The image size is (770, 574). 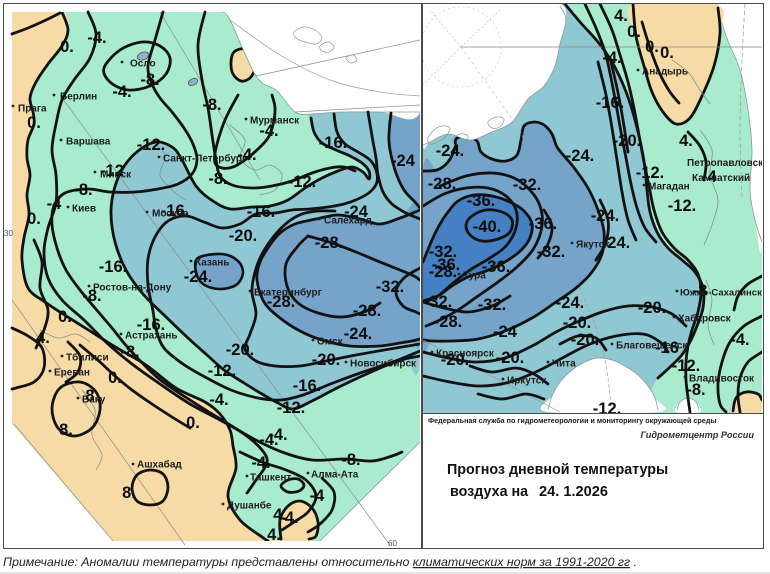 I want to click on svg-text: Якутск, so click(x=593, y=245).